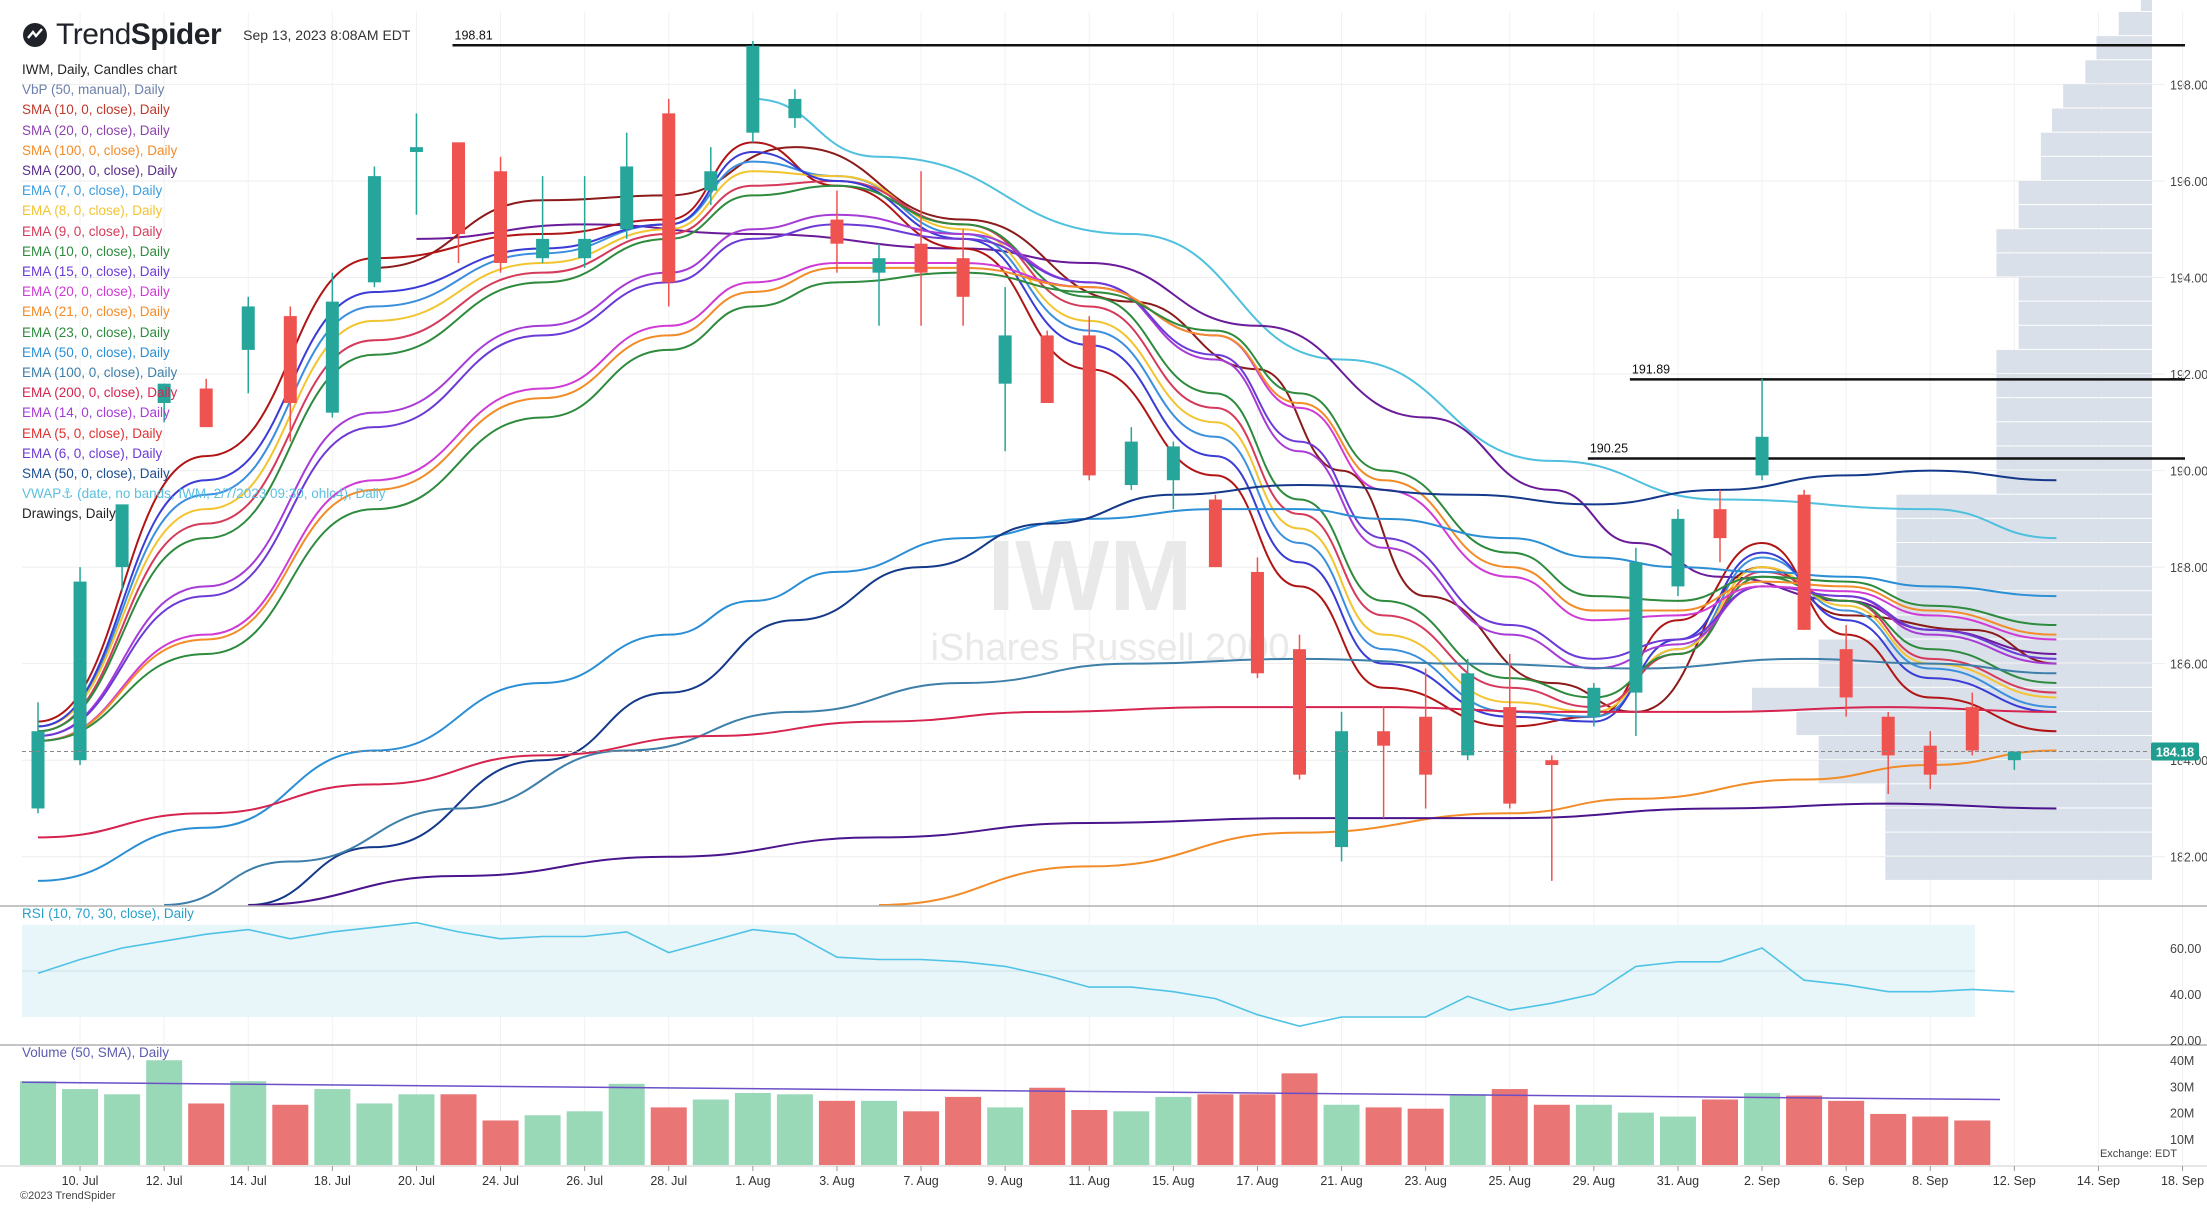 The width and height of the screenshot is (2207, 1209). I want to click on rsi-tick: 60.00, so click(2185, 949).